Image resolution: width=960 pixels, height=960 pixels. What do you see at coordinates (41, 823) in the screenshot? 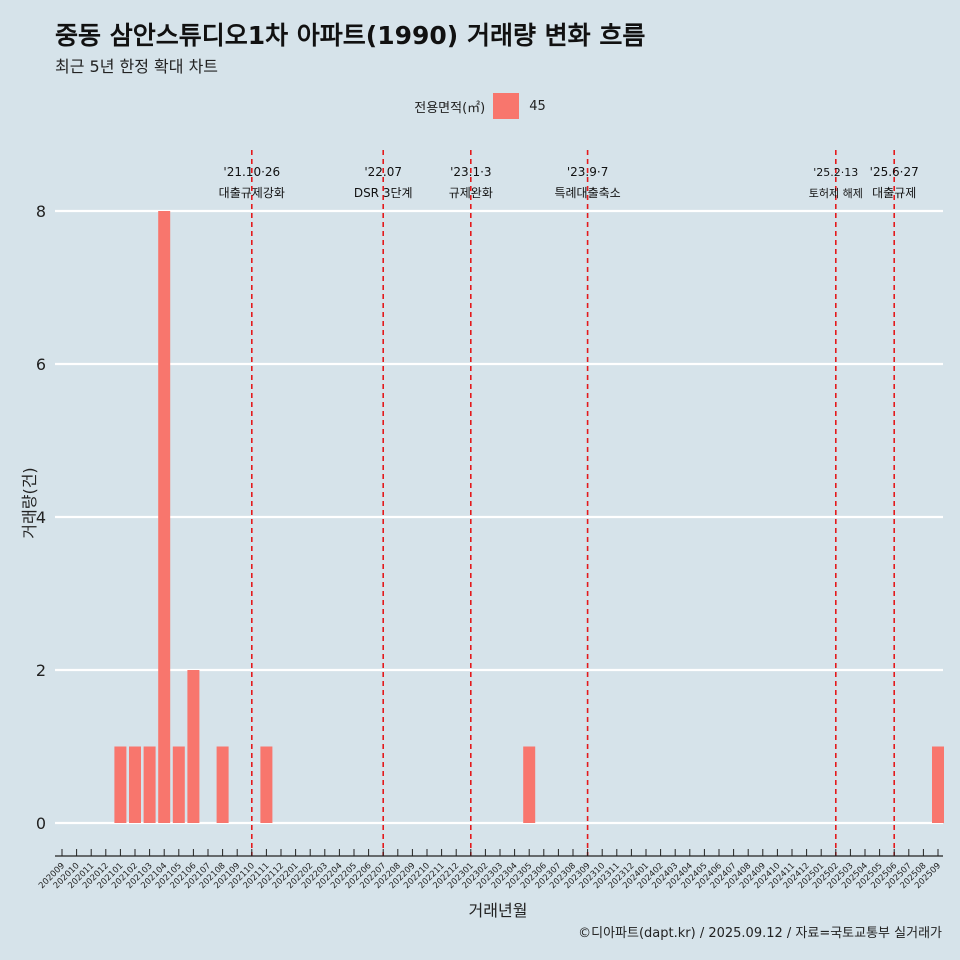
I see `y-tick-label: 0` at bounding box center [41, 823].